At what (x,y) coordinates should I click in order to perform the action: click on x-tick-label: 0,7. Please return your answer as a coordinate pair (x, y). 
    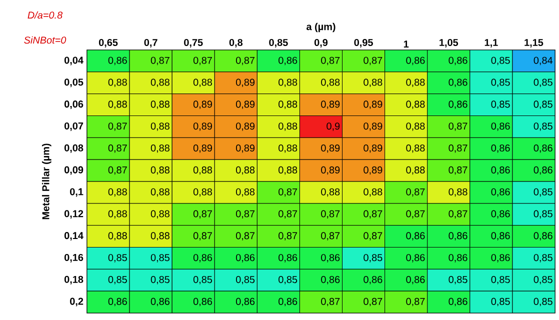
    Looking at the image, I should click on (151, 43).